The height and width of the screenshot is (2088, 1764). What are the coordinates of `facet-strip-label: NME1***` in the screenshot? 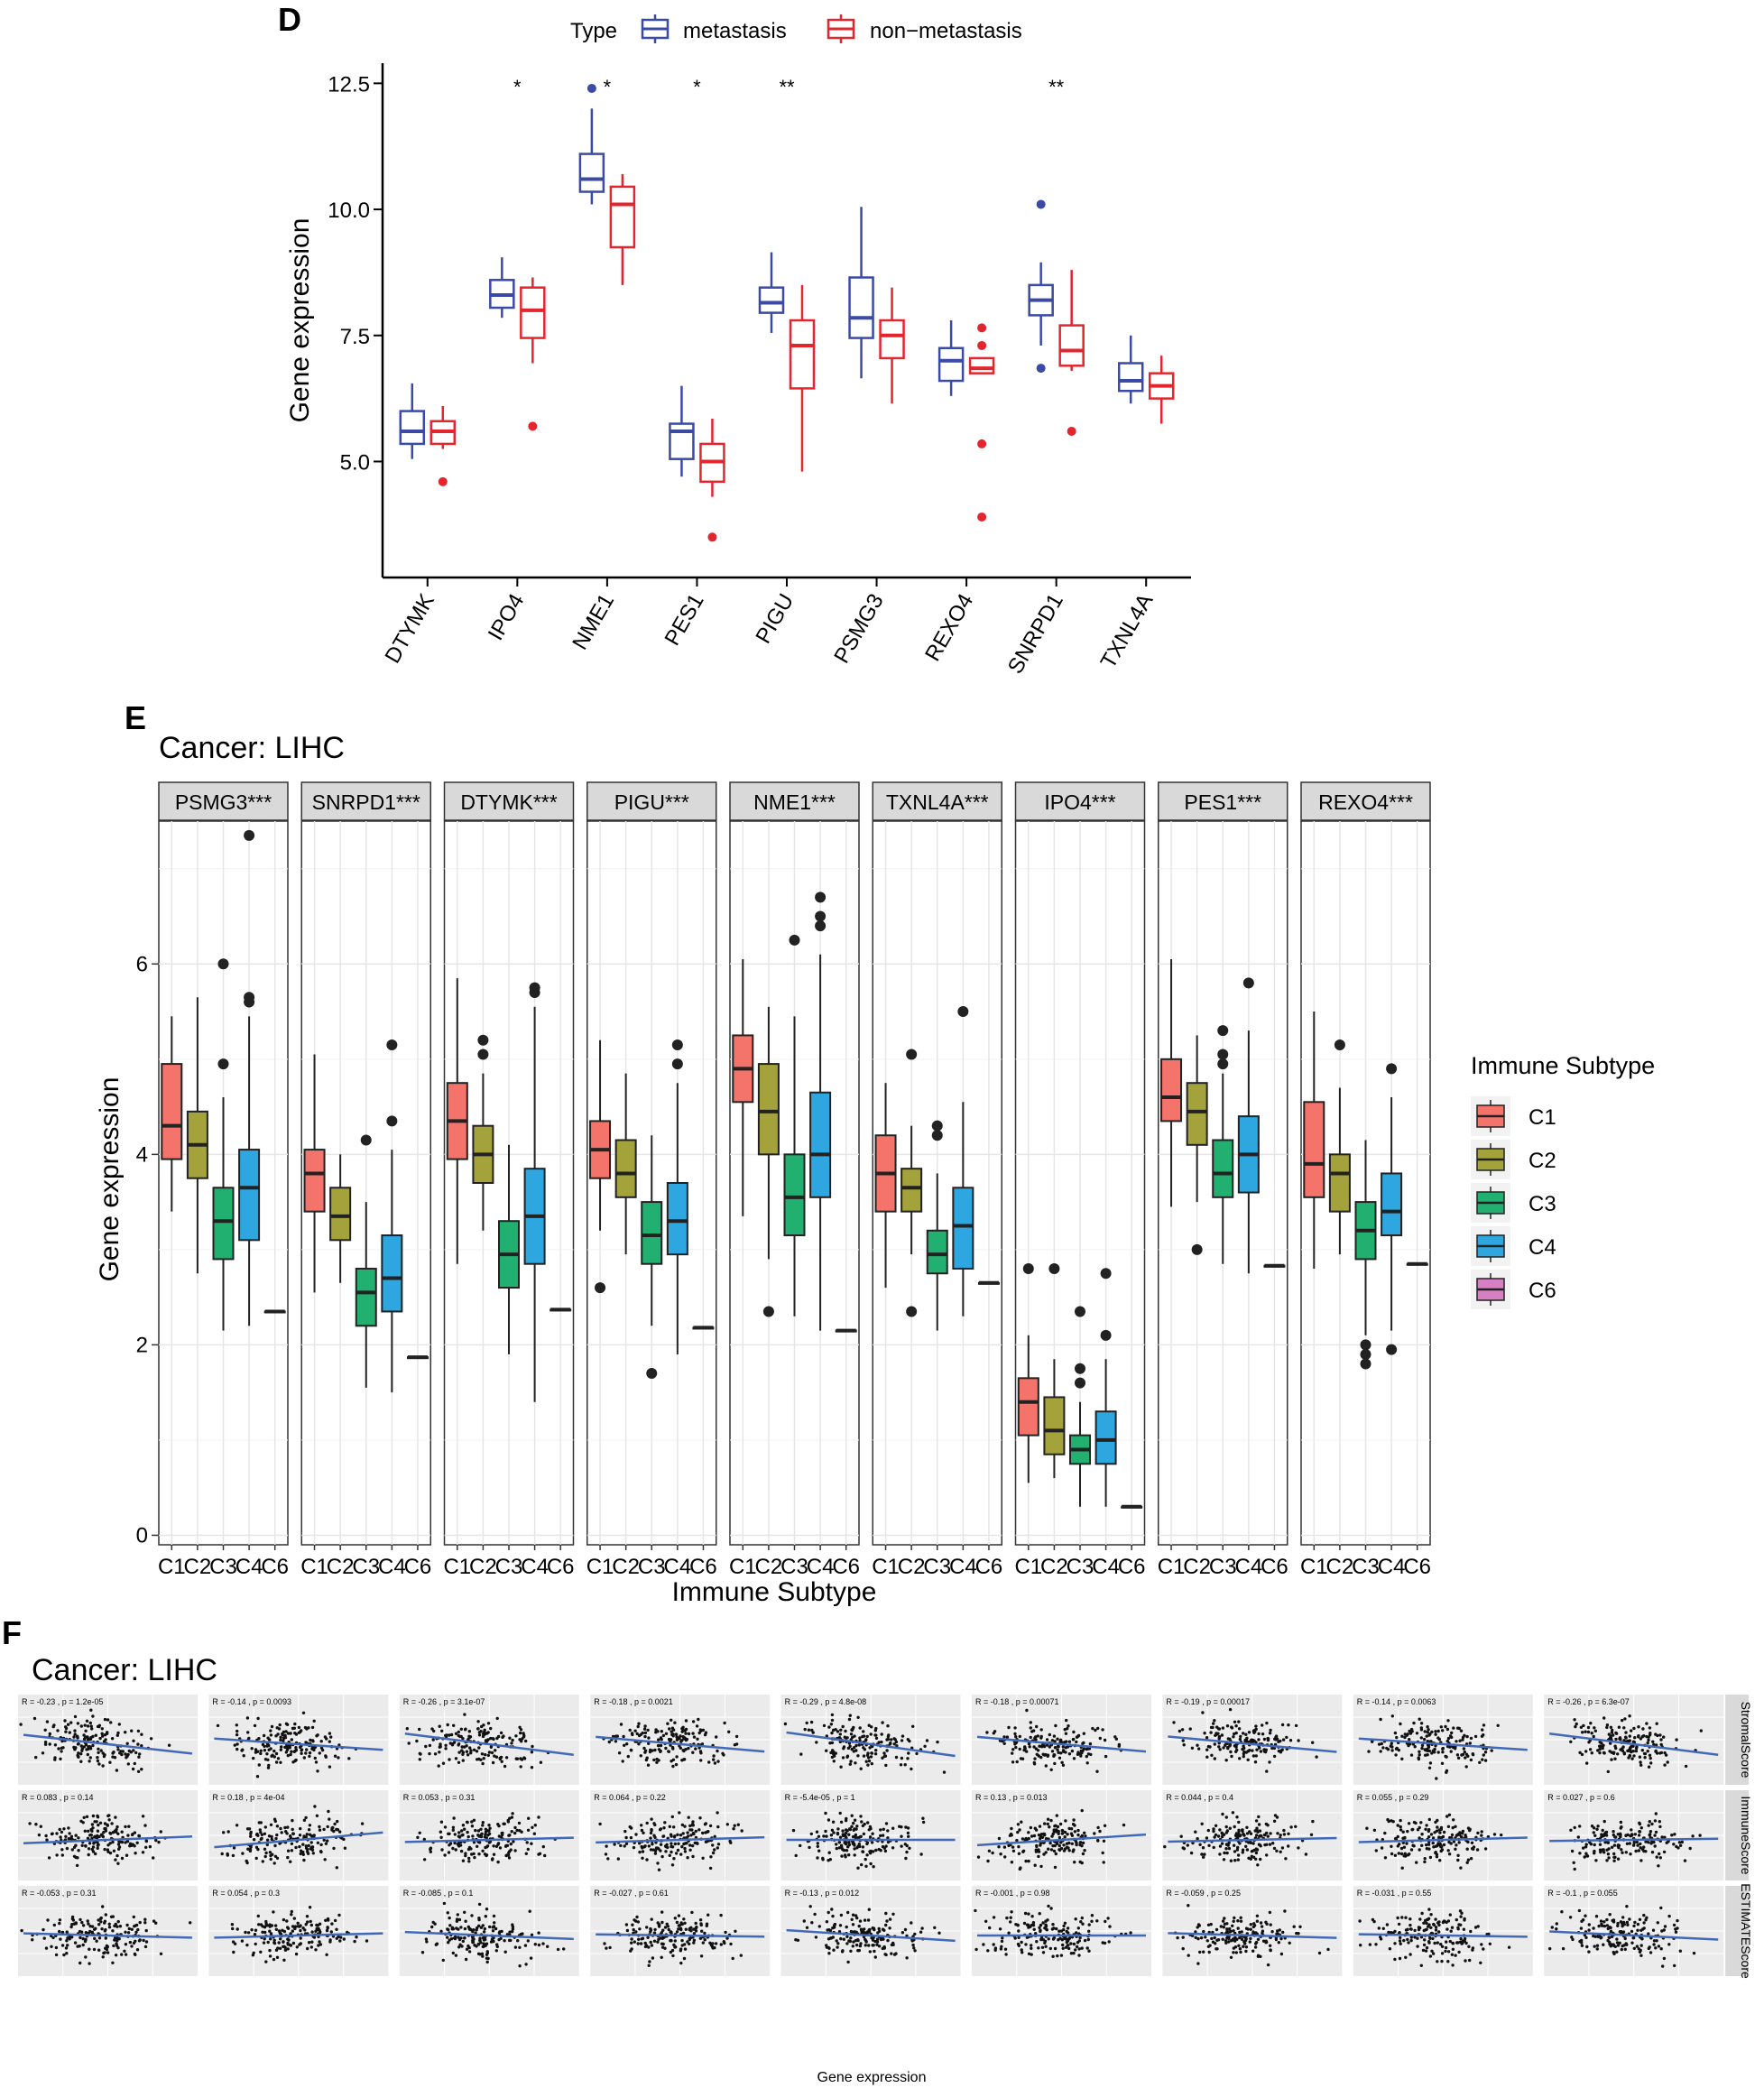 It's located at (794, 802).